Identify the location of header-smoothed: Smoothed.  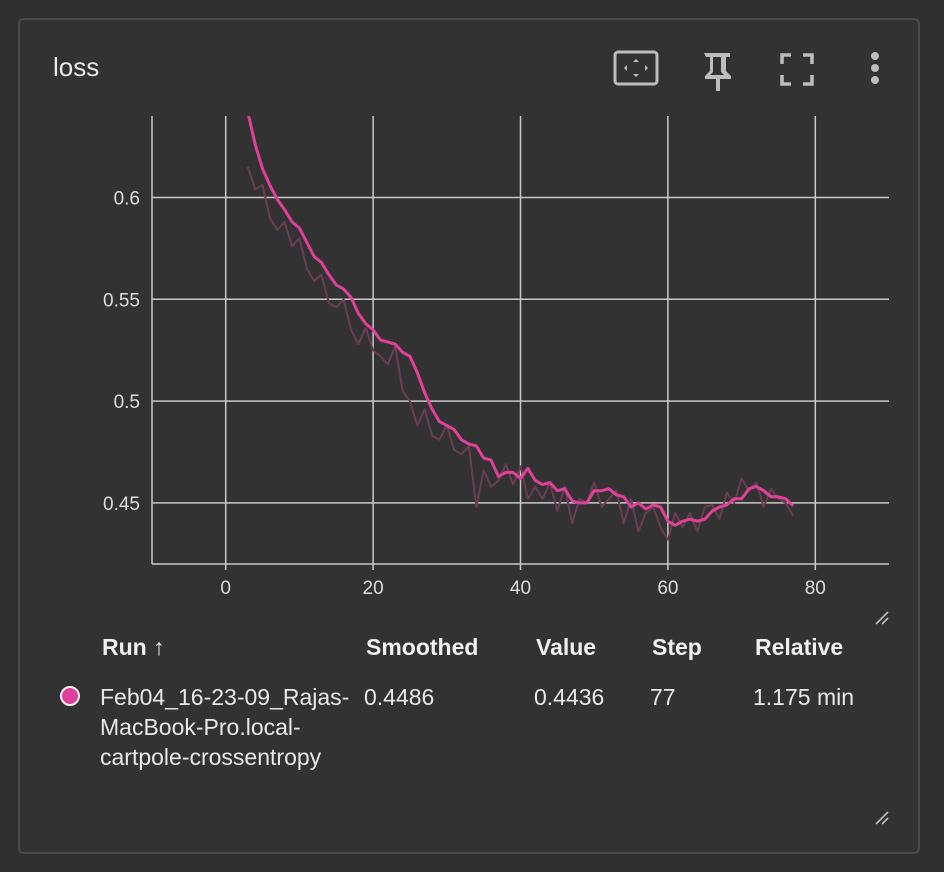
(422, 647).